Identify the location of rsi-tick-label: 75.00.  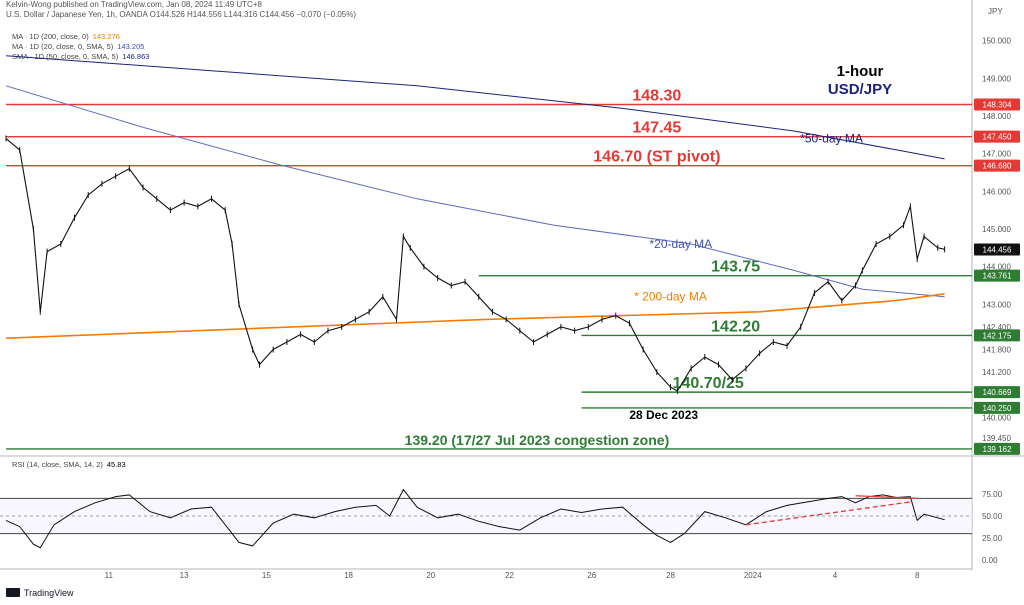
(992, 494).